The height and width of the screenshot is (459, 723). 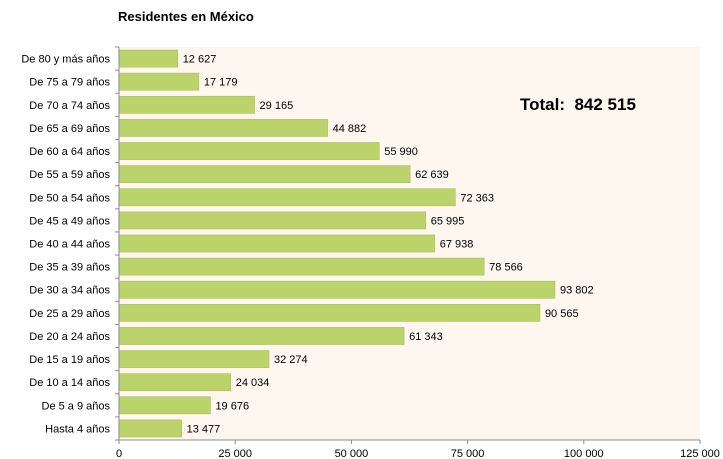 I want to click on y-tick-label: De 75 a 79 años, so click(x=69, y=83).